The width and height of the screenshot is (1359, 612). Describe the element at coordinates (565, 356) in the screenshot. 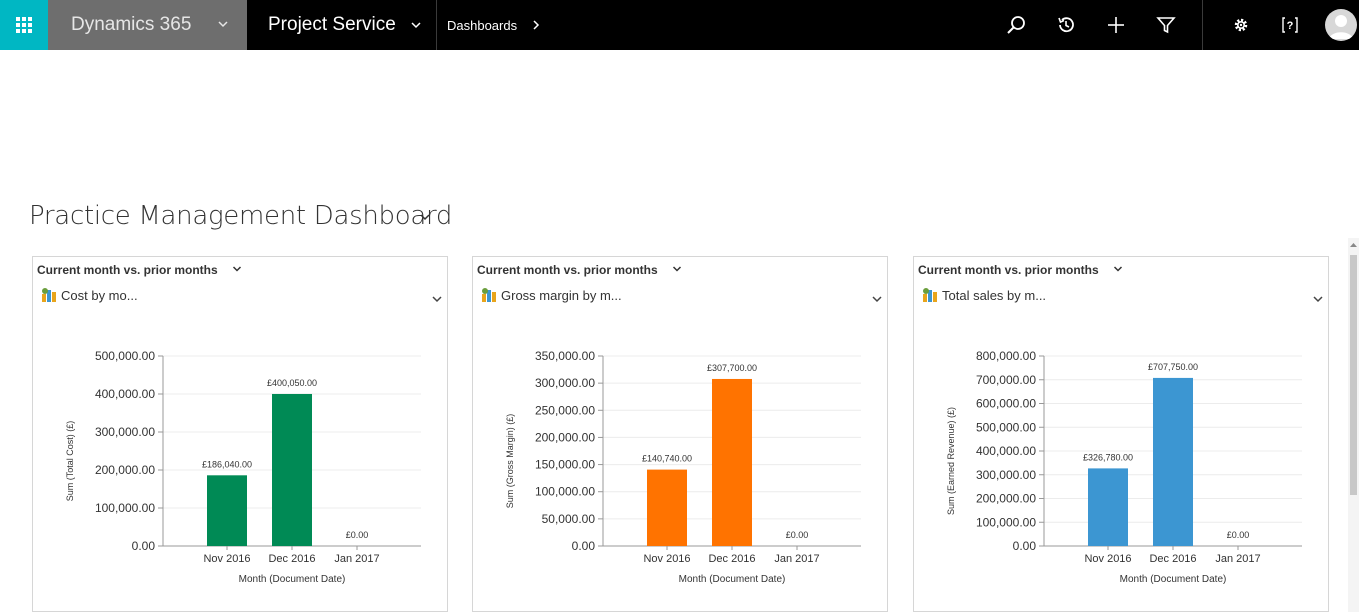

I see `y-tick-label: 350,000.00` at that location.